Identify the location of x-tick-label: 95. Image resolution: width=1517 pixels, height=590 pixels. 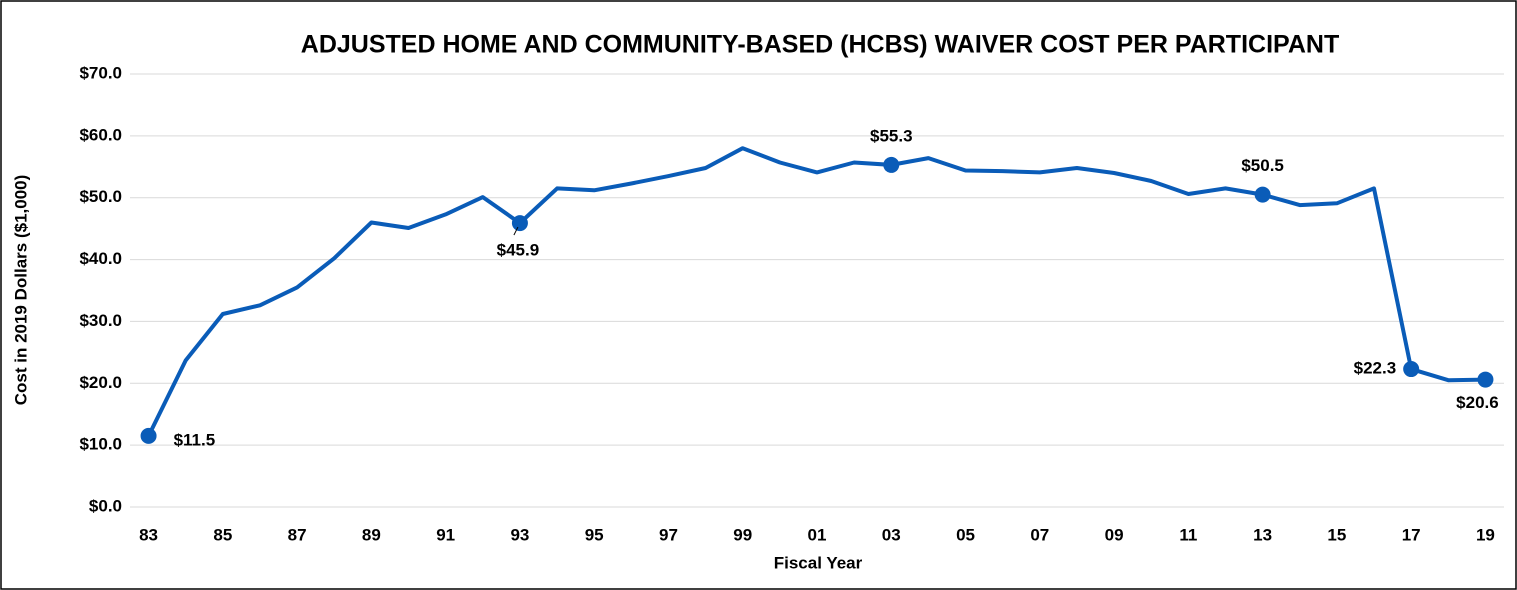
(594, 534).